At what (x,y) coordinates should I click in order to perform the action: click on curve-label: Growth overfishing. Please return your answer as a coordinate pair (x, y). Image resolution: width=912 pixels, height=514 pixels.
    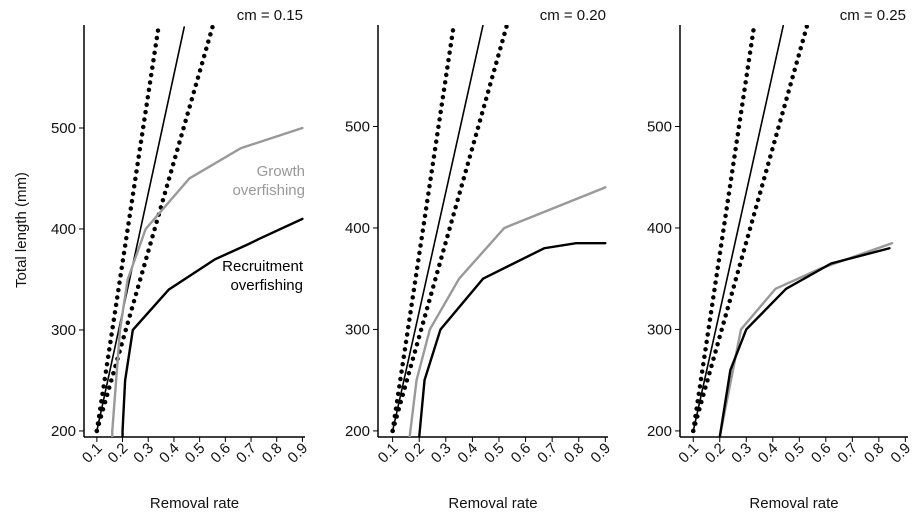
    Looking at the image, I should click on (268, 181).